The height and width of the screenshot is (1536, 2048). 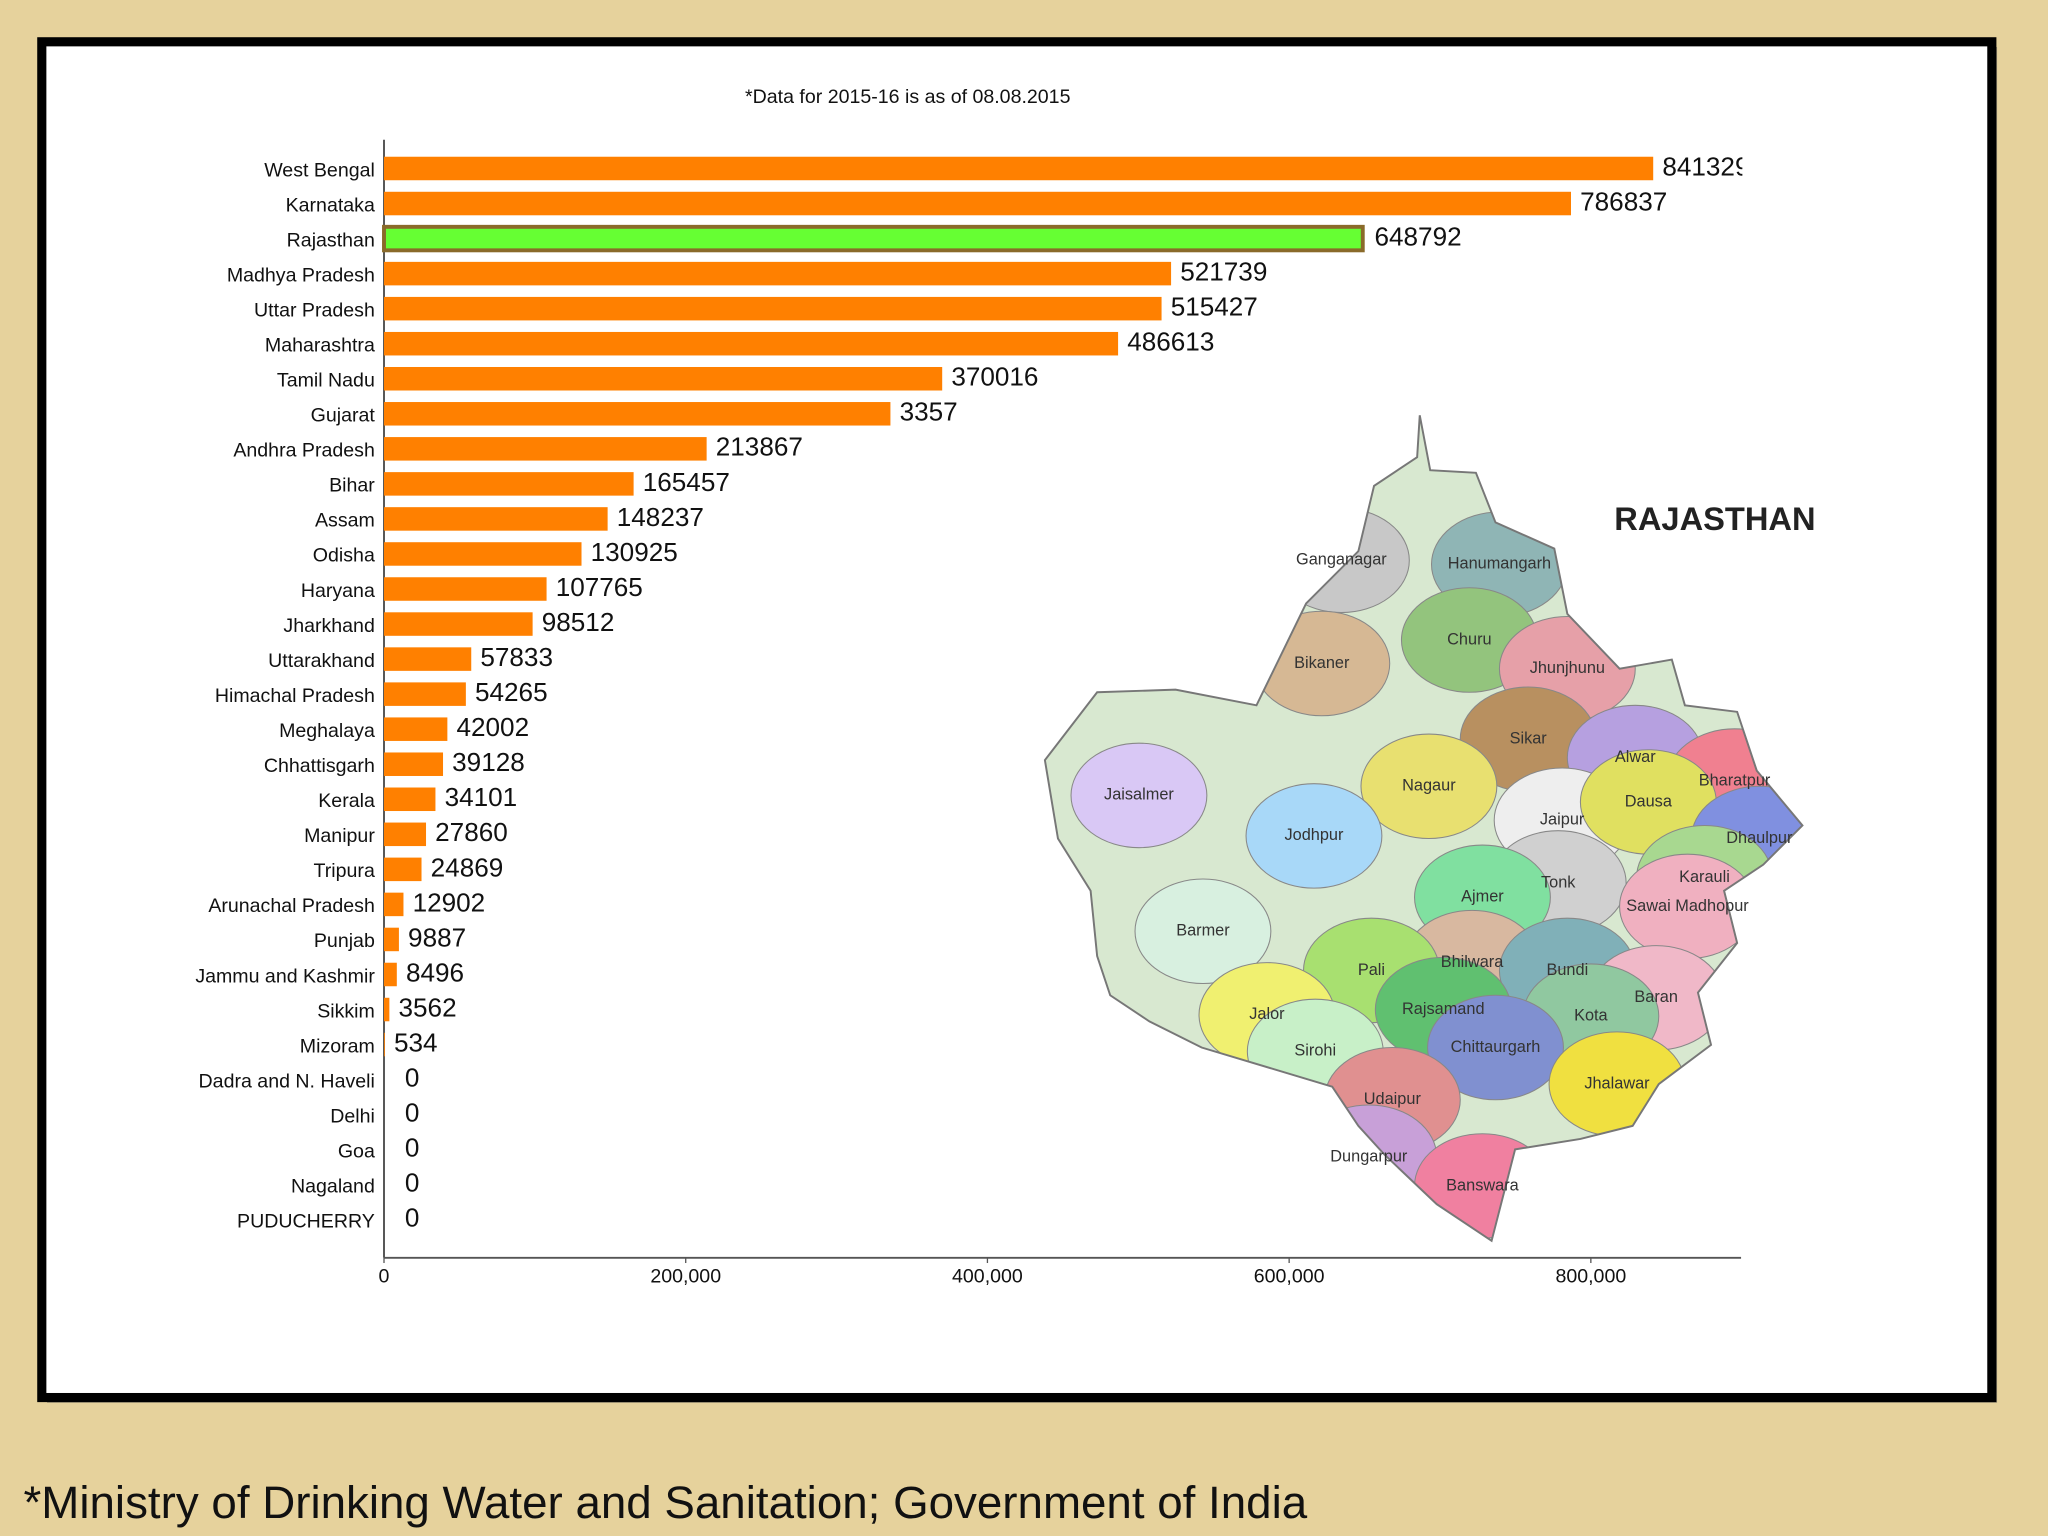 I want to click on district-label: Udaipur, so click(x=1393, y=1099).